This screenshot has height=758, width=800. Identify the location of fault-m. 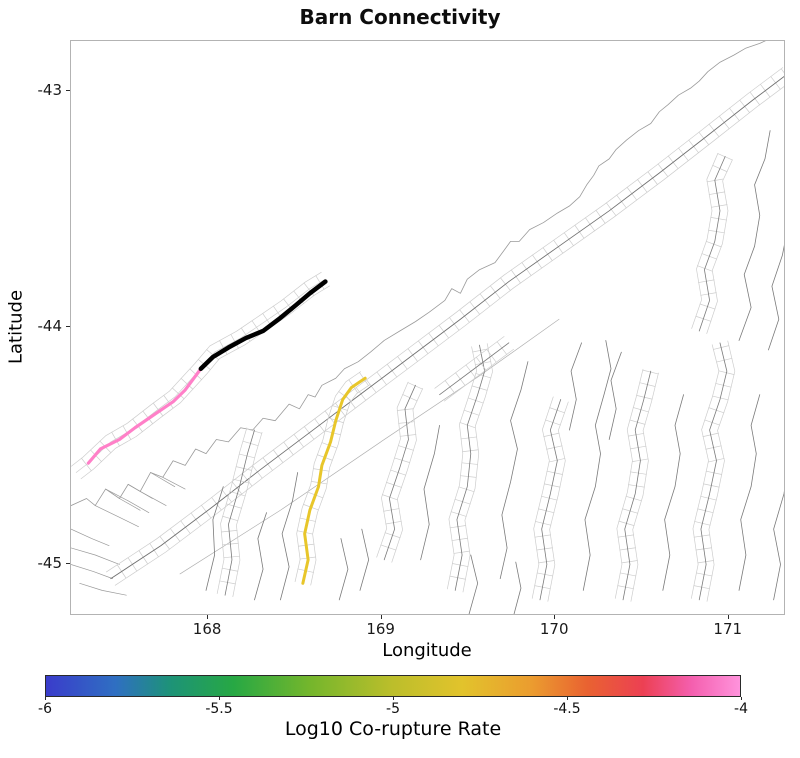
(637, 485).